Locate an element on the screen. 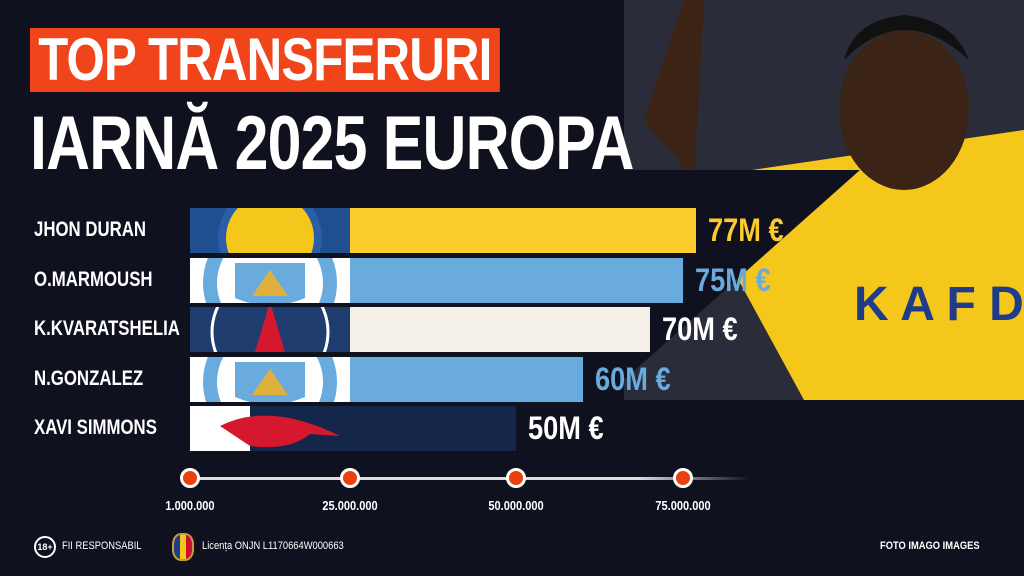  bar-value-label: 77M € is located at coordinates (746, 230).